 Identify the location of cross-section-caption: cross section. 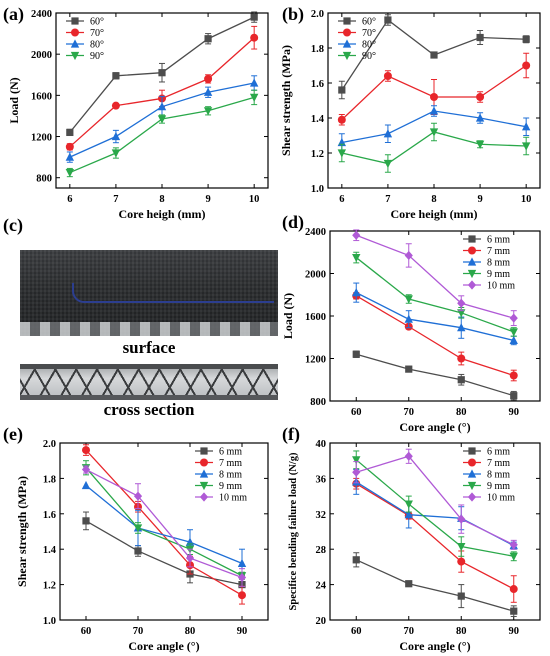
(149, 409).